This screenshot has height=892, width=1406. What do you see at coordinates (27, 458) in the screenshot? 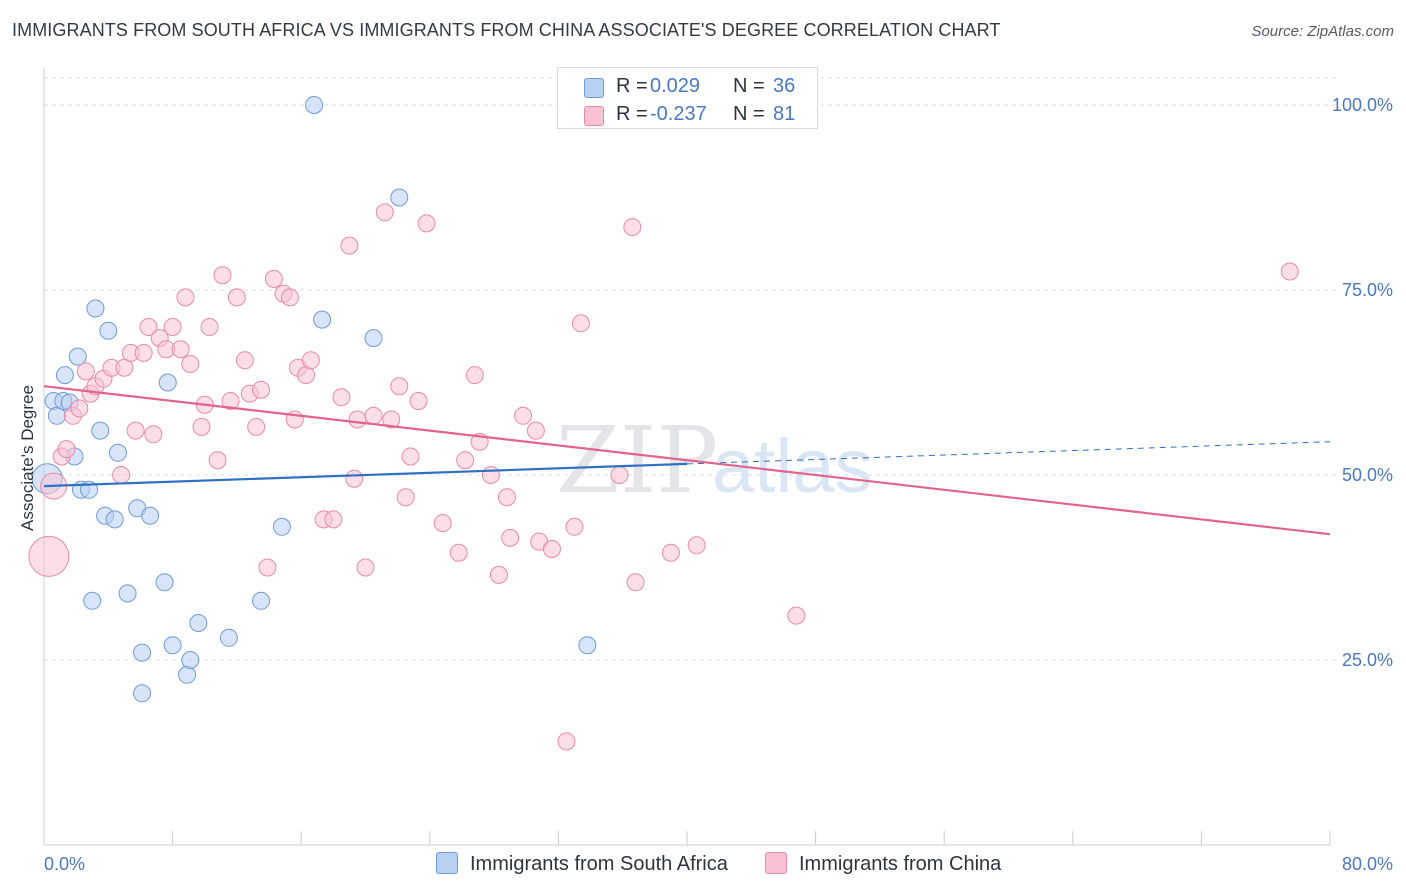
I see `y-axis-label: Associate's Degree` at bounding box center [27, 458].